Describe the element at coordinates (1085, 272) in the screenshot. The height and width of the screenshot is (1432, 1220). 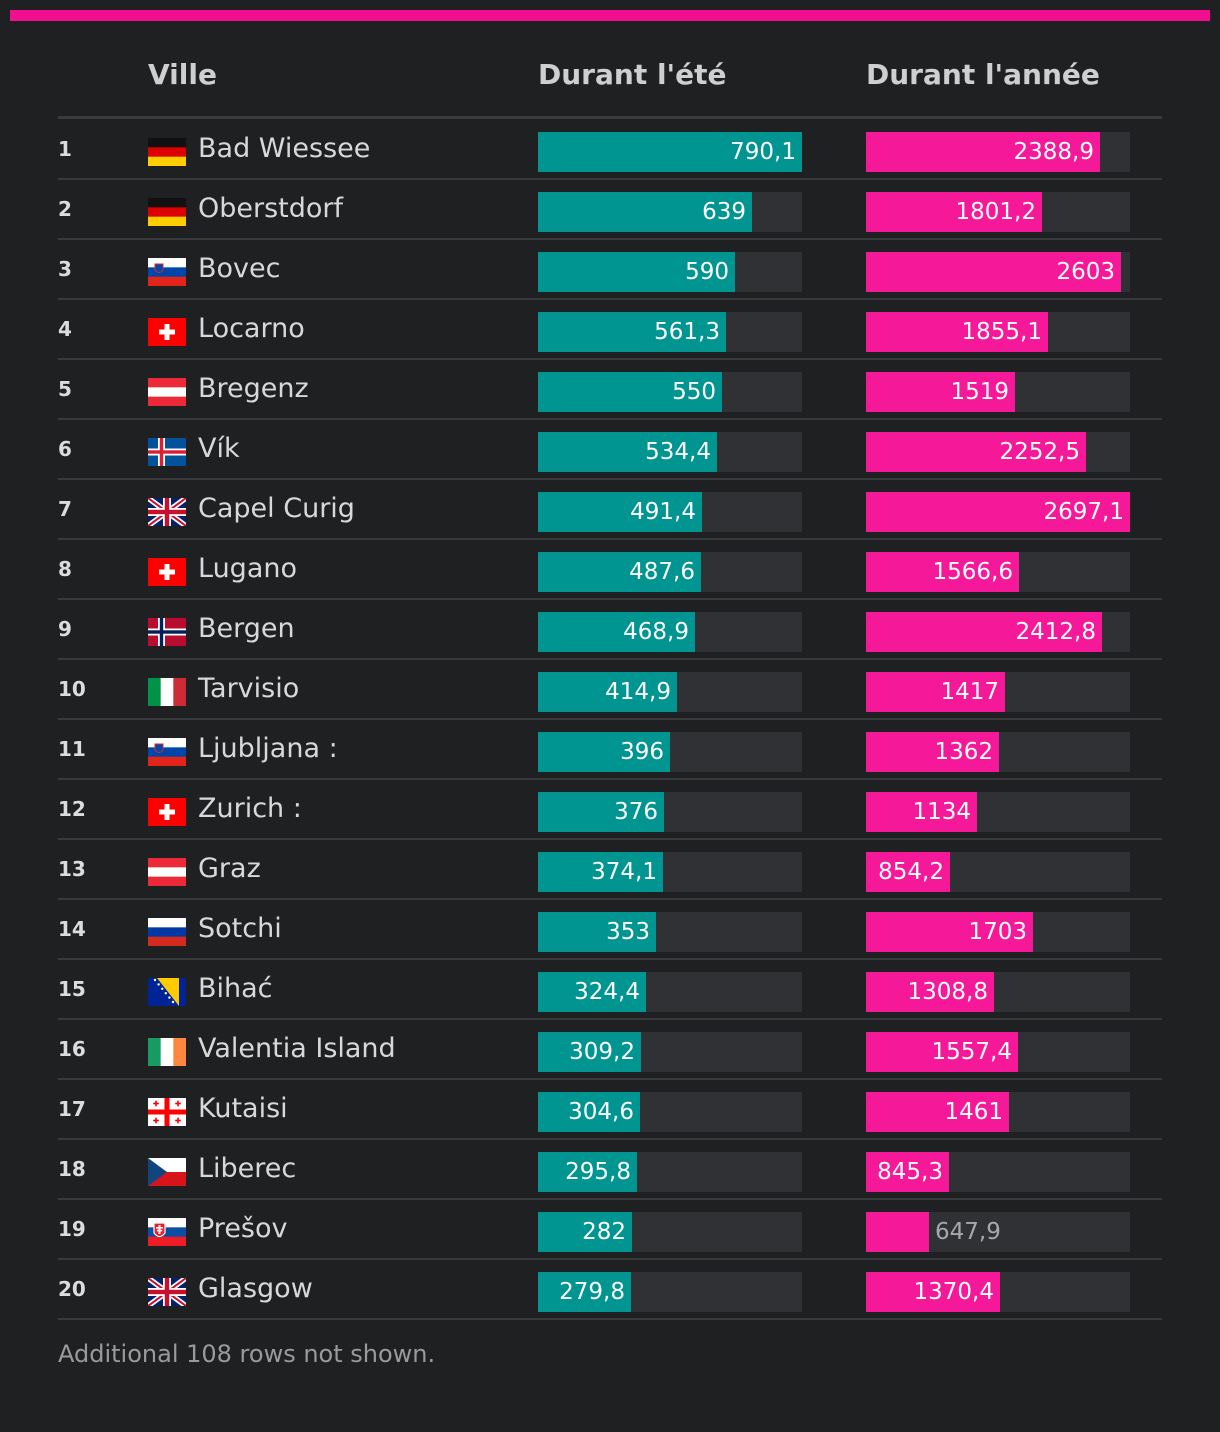
I see `year-value-label: 2603` at that location.